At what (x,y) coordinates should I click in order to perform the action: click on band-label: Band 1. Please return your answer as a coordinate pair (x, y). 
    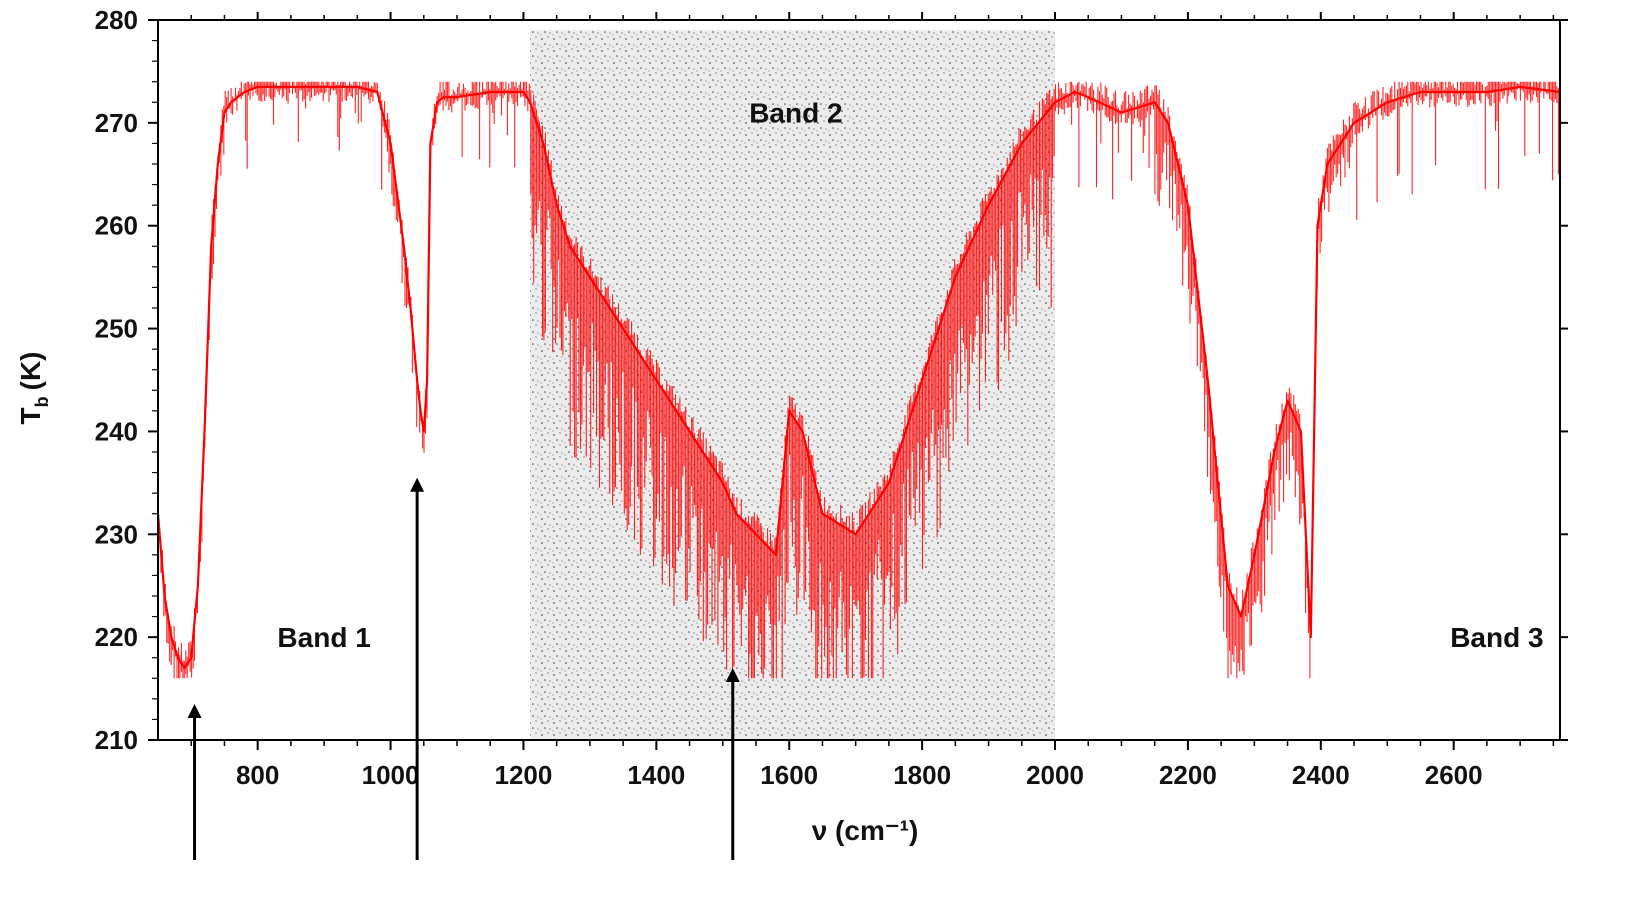
    Looking at the image, I should click on (323, 637).